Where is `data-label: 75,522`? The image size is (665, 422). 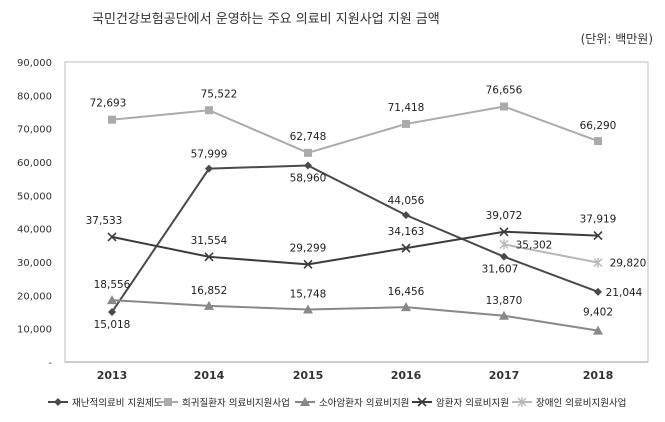 data-label: 75,522 is located at coordinates (219, 94).